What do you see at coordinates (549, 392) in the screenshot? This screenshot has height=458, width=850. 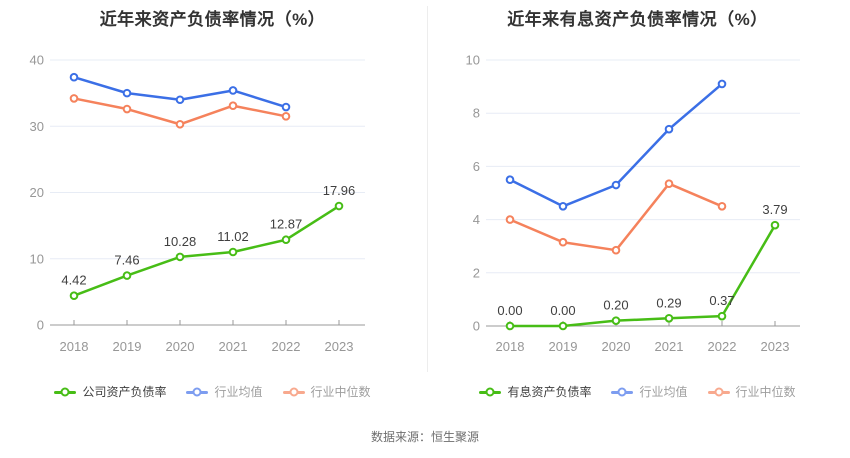 I see `legend-label: 有息资产负债率` at bounding box center [549, 392].